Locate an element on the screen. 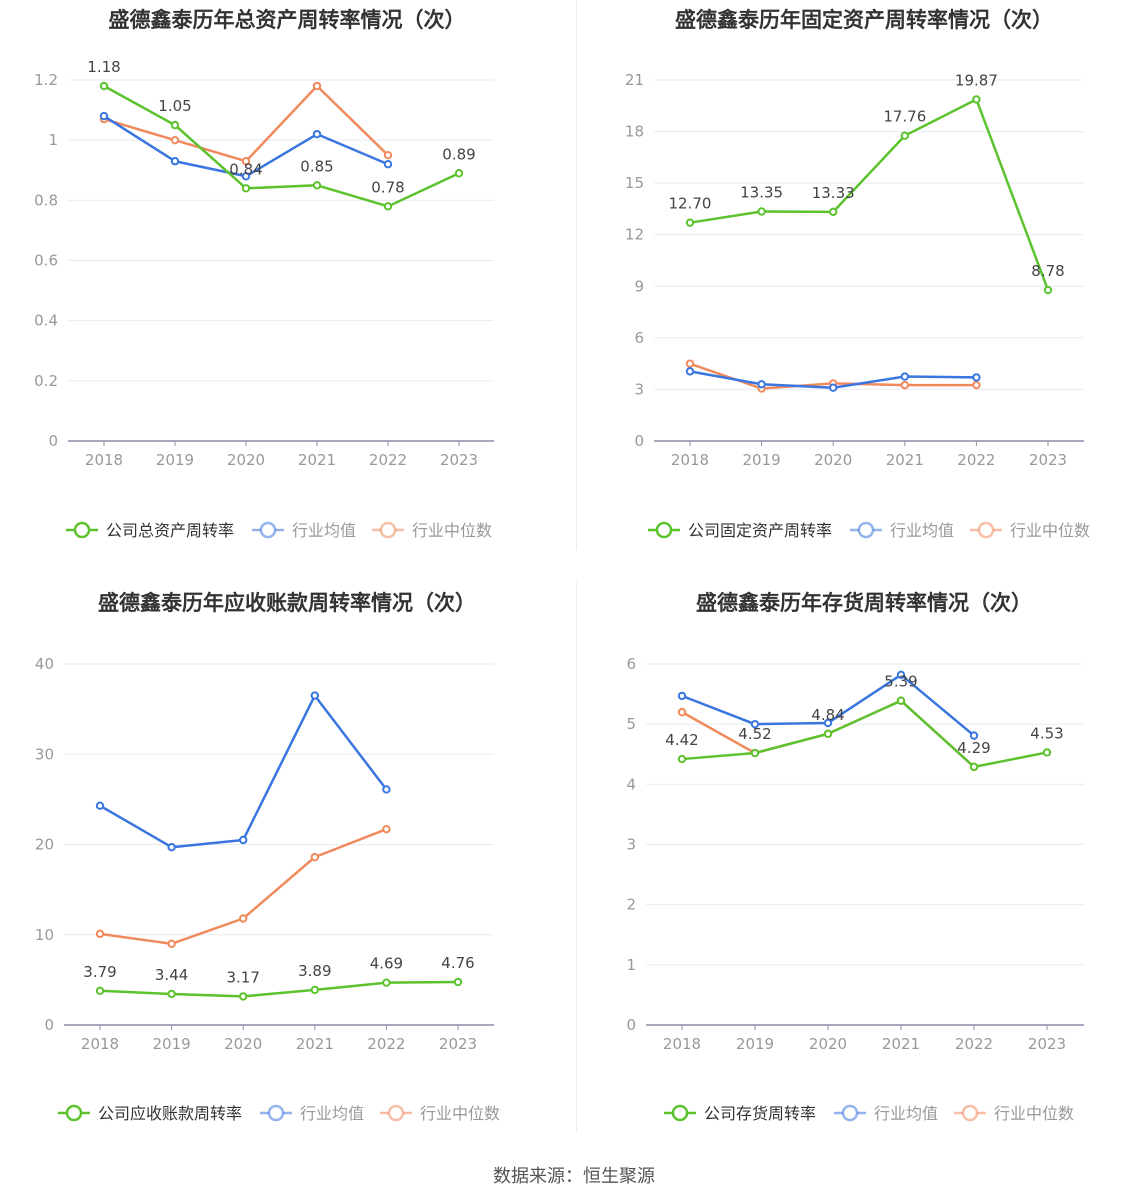  y-tick-label: 18 is located at coordinates (634, 132).